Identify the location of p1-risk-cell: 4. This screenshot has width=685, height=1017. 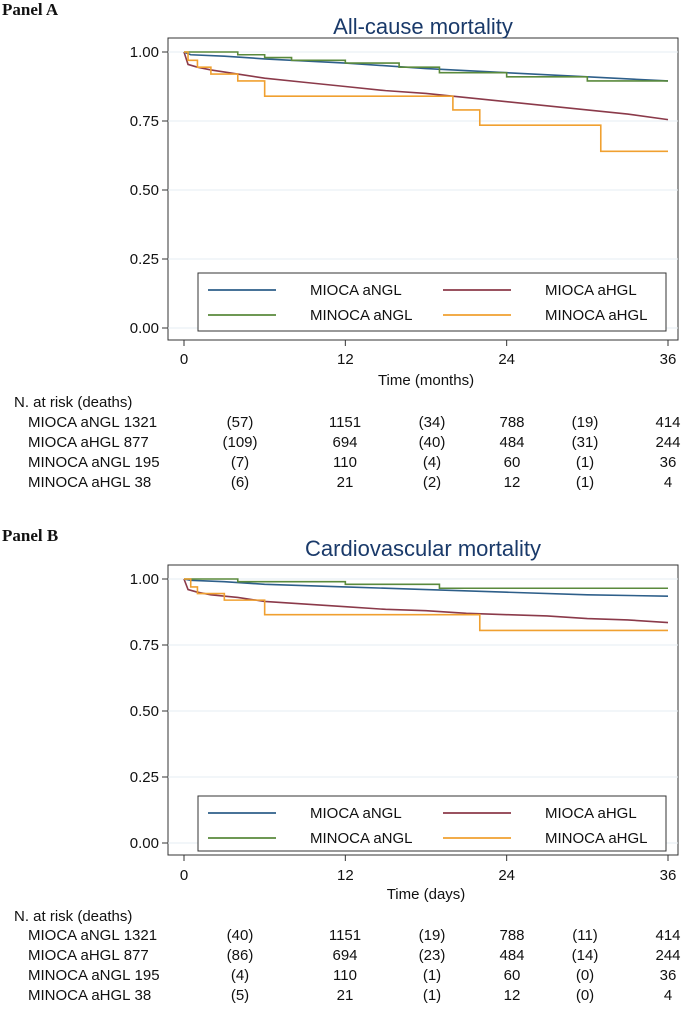
(668, 995).